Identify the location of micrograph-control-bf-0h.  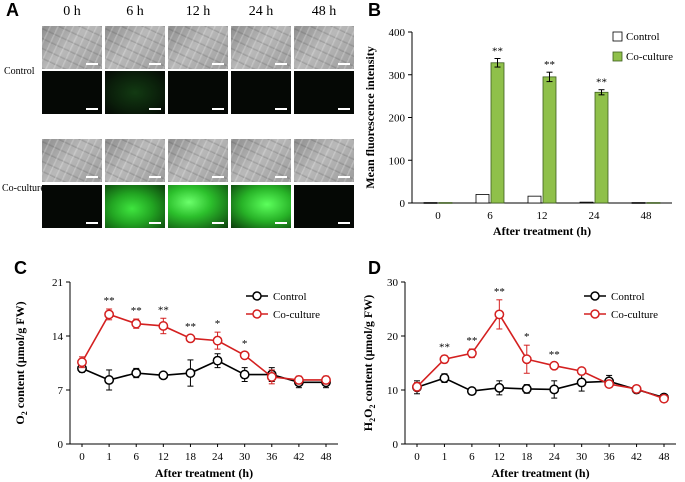
(72, 47).